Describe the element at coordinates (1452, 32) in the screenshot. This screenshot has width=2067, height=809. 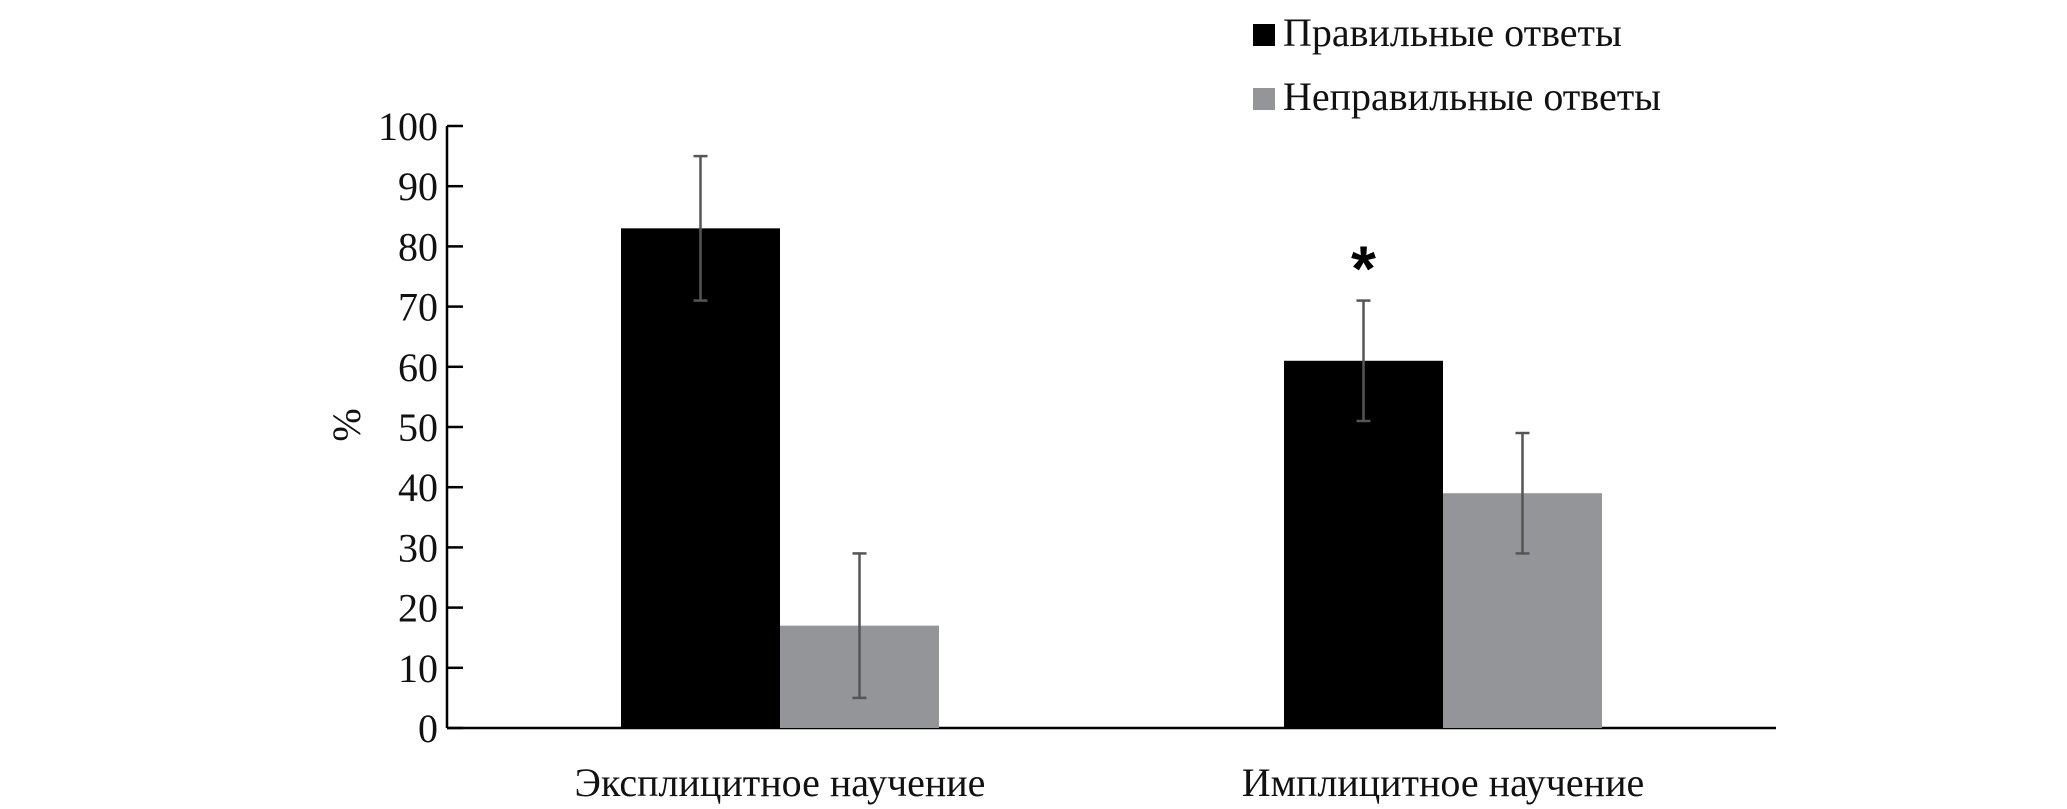
I see `legend-label: Правильные ответы` at that location.